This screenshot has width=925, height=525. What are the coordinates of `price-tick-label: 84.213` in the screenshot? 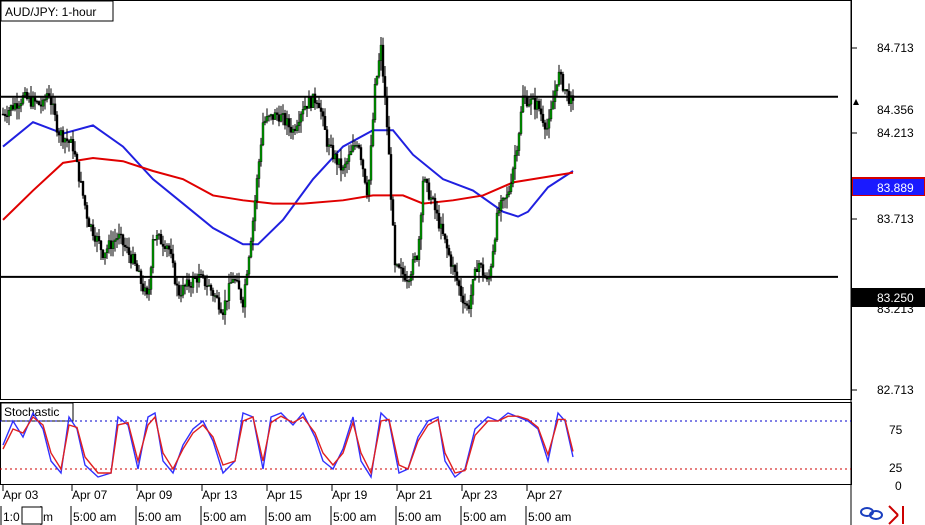 It's located at (895, 133).